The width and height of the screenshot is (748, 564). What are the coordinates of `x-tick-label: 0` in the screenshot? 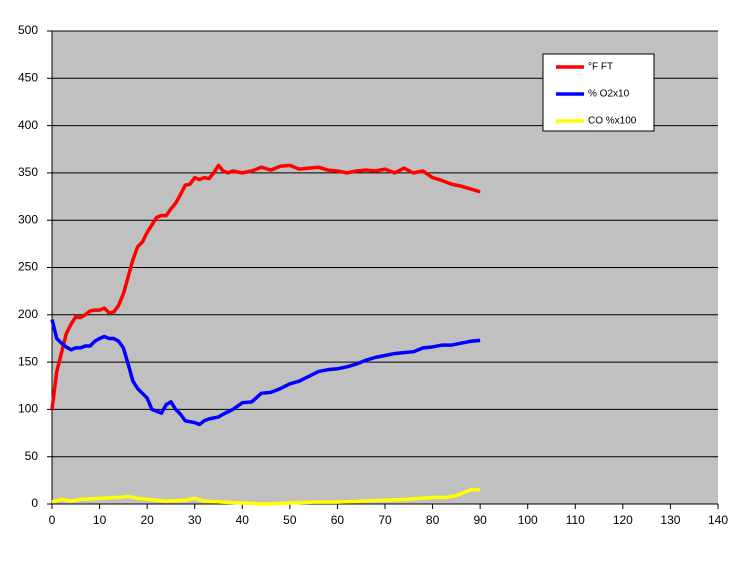 It's located at (52, 520).